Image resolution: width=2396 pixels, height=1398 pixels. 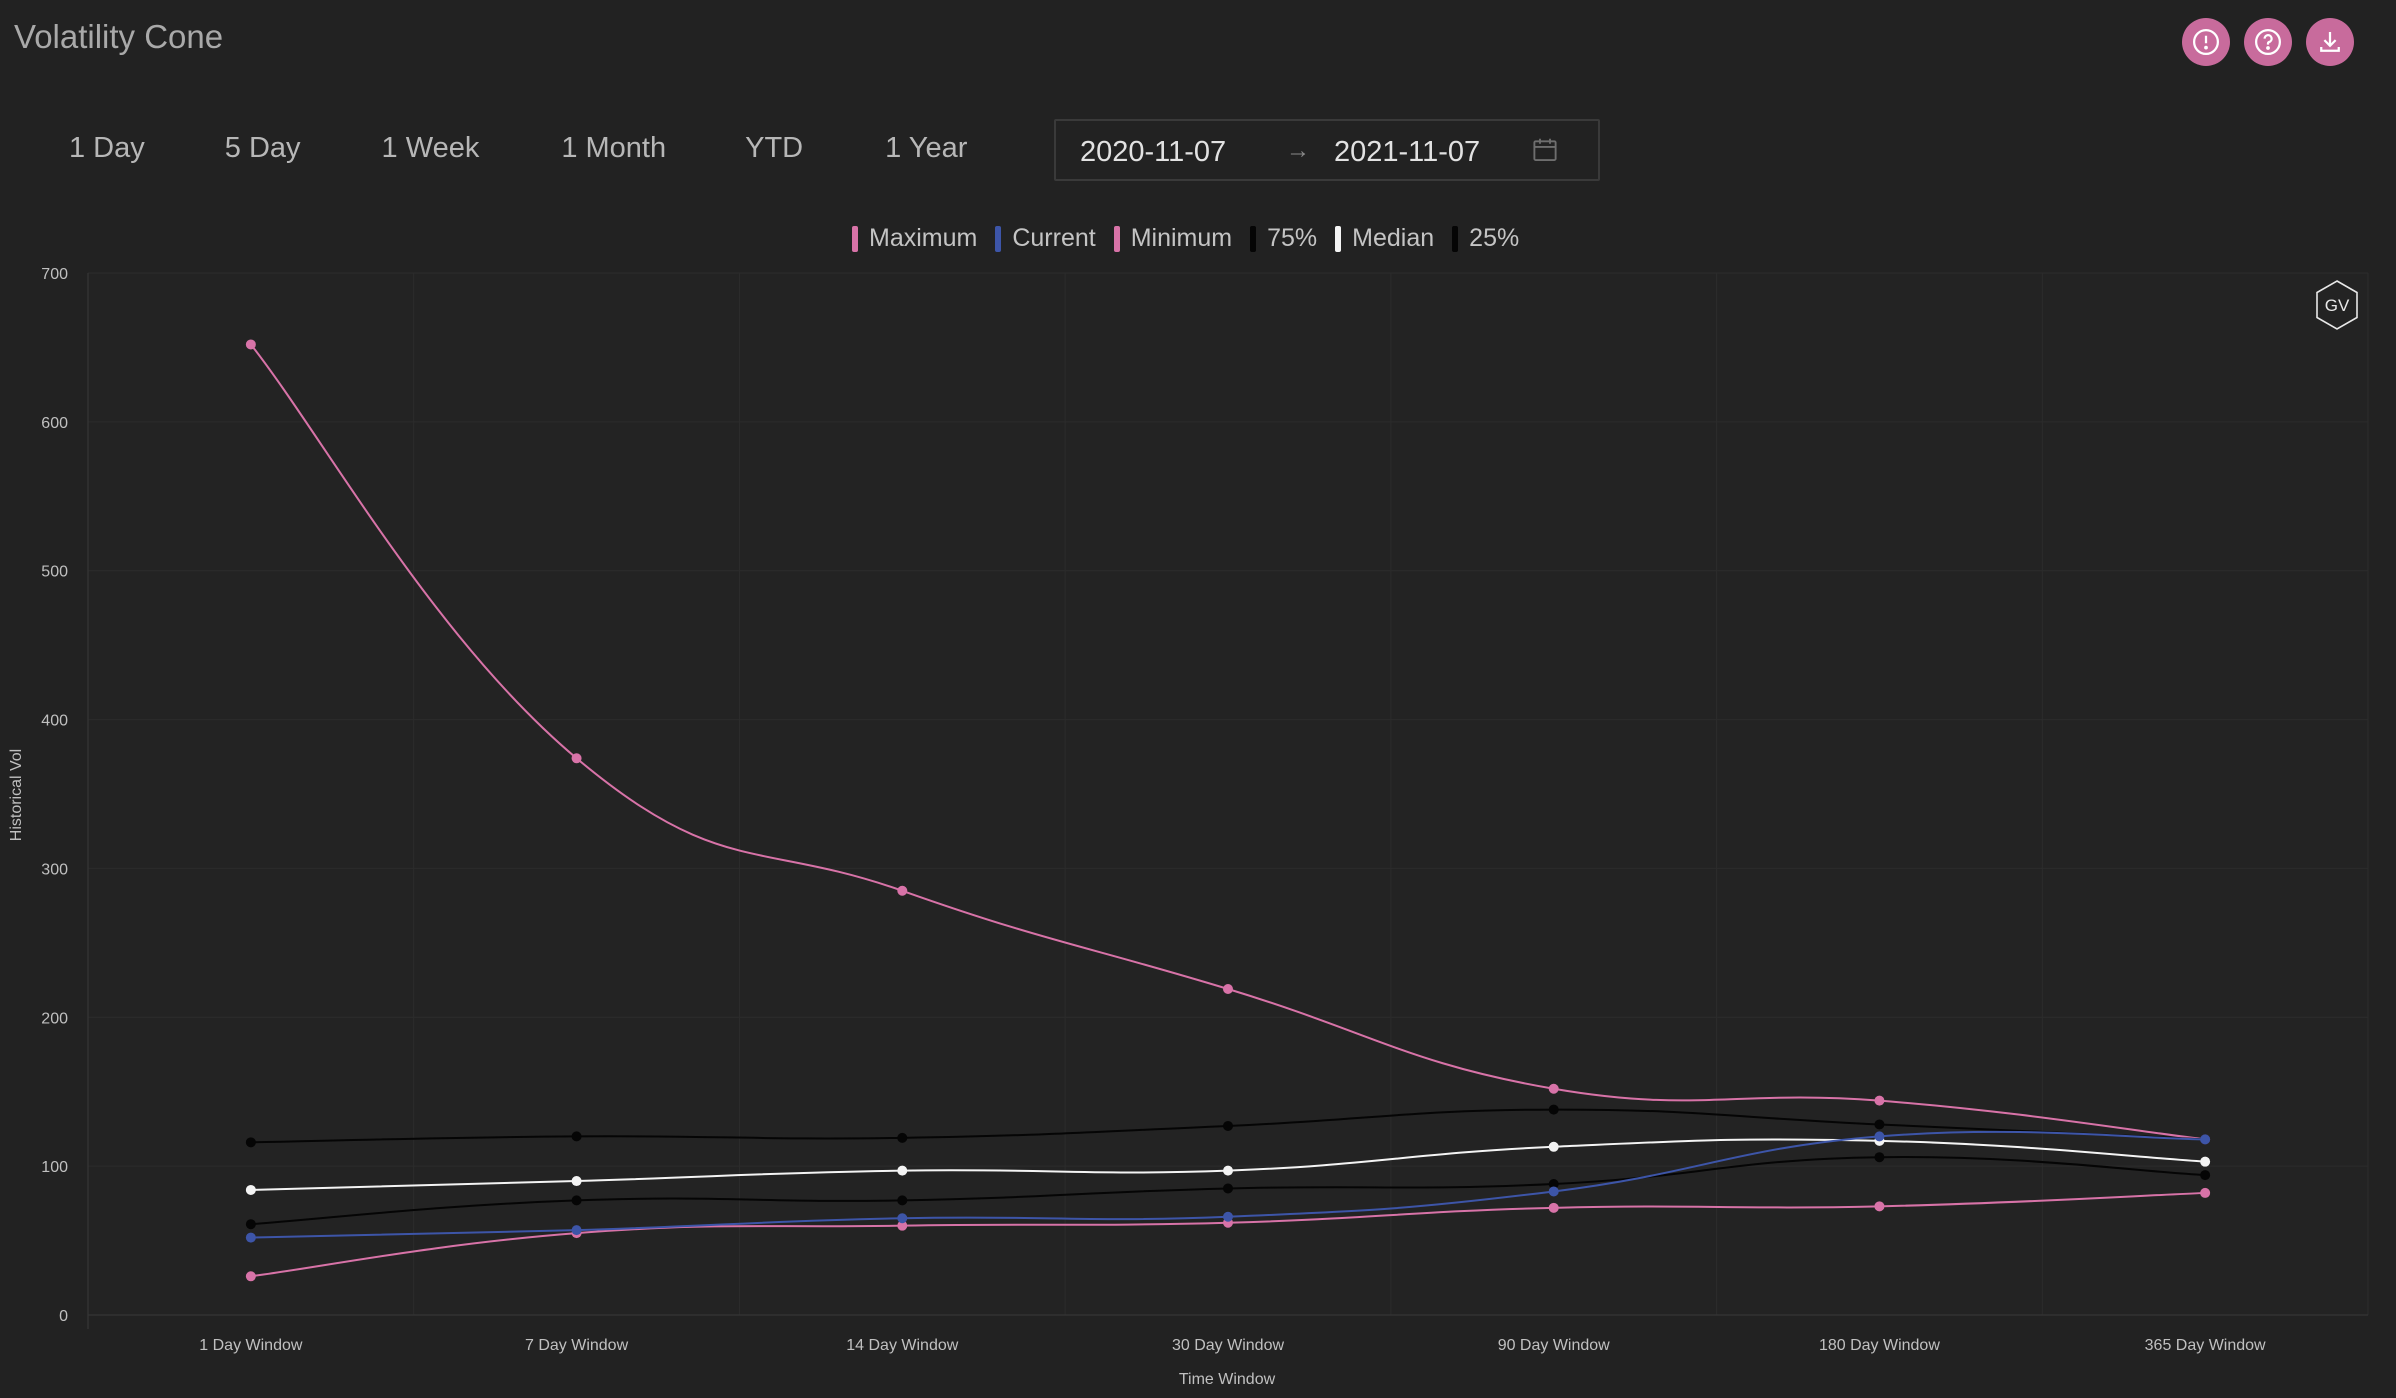 What do you see at coordinates (774, 148) in the screenshot?
I see `range-ytd-button: YTD` at bounding box center [774, 148].